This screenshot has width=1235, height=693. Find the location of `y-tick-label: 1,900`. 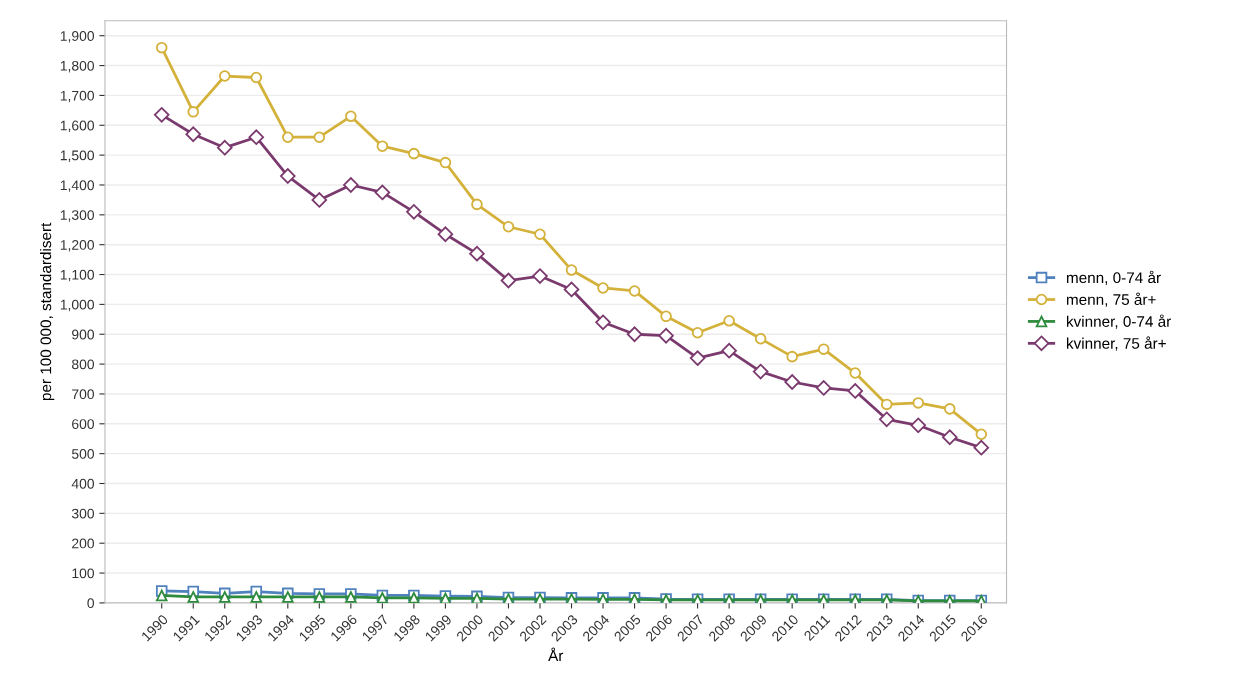

y-tick-label: 1,900 is located at coordinates (77, 37).